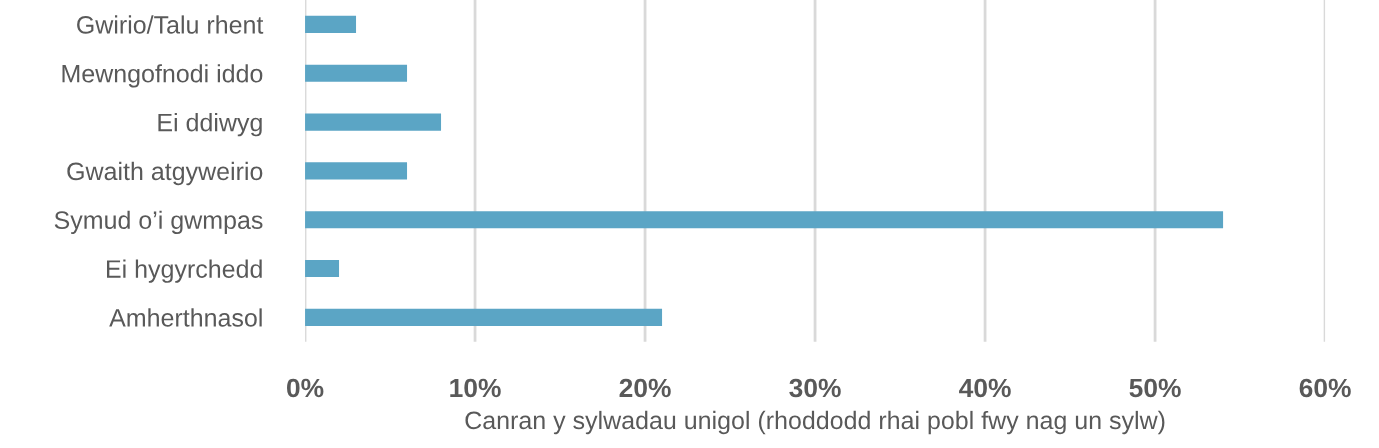 This screenshot has width=1379, height=448. What do you see at coordinates (162, 76) in the screenshot?
I see `y-tick-label: Mewngofnodi iddo` at bounding box center [162, 76].